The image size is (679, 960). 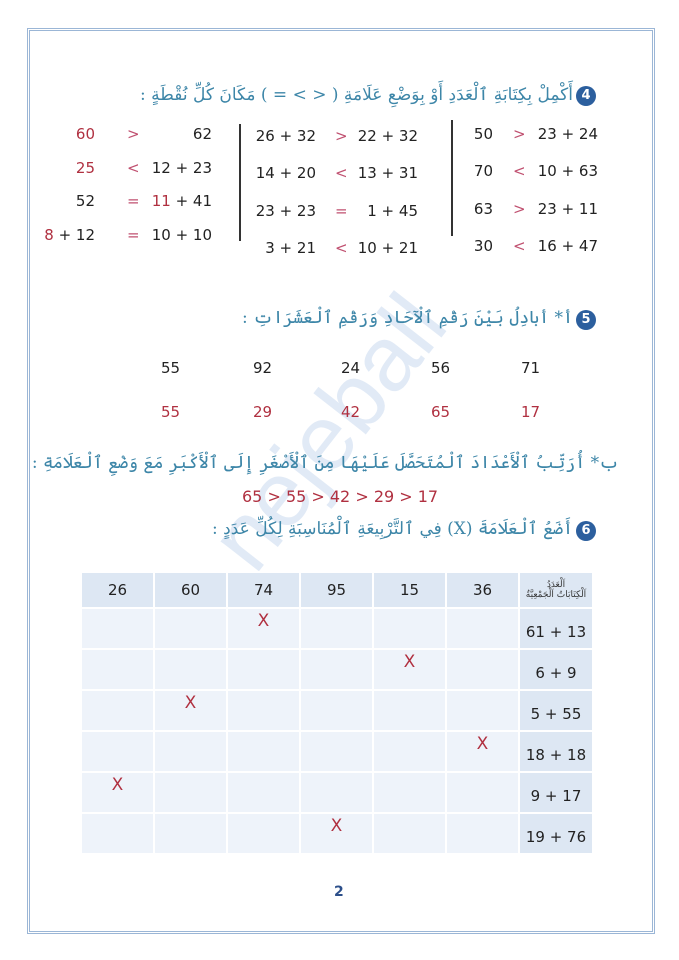 What do you see at coordinates (171, 368) in the screenshot?
I see `original-number: 55` at bounding box center [171, 368].